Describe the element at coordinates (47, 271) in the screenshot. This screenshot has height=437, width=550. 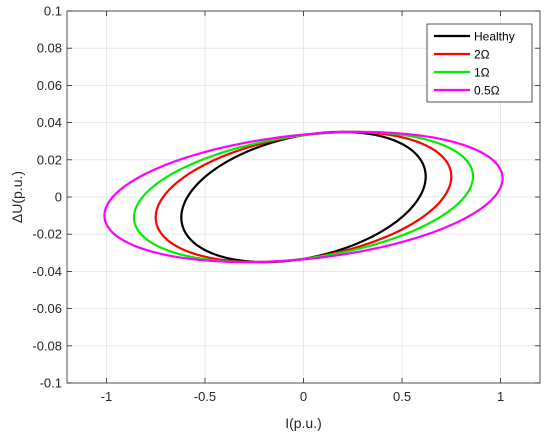
I see `y-tick-label: -0.04` at that location.